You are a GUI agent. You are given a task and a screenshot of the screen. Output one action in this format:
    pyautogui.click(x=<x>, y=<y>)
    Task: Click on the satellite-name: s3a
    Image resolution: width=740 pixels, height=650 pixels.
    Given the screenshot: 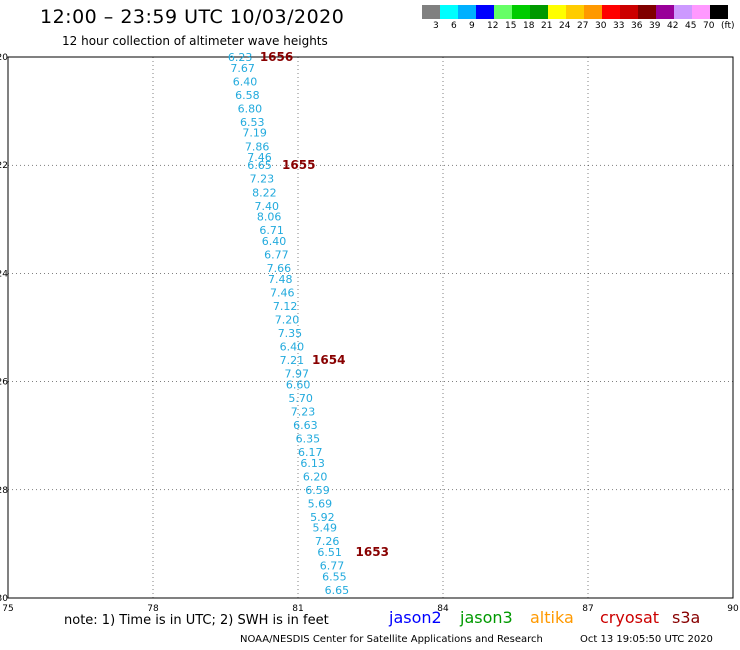 What is the action you would take?
    pyautogui.click(x=686, y=617)
    